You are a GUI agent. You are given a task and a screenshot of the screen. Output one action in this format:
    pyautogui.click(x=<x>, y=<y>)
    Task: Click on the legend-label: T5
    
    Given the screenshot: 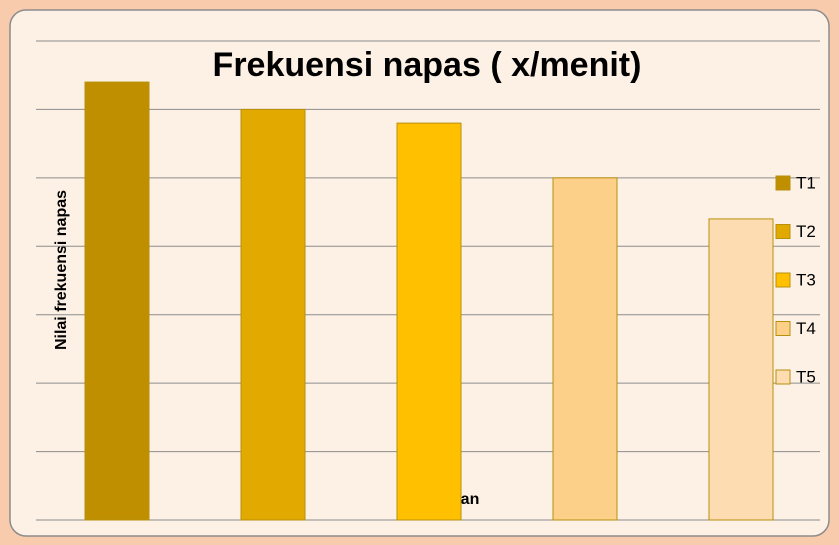 What is the action you would take?
    pyautogui.click(x=806, y=376)
    